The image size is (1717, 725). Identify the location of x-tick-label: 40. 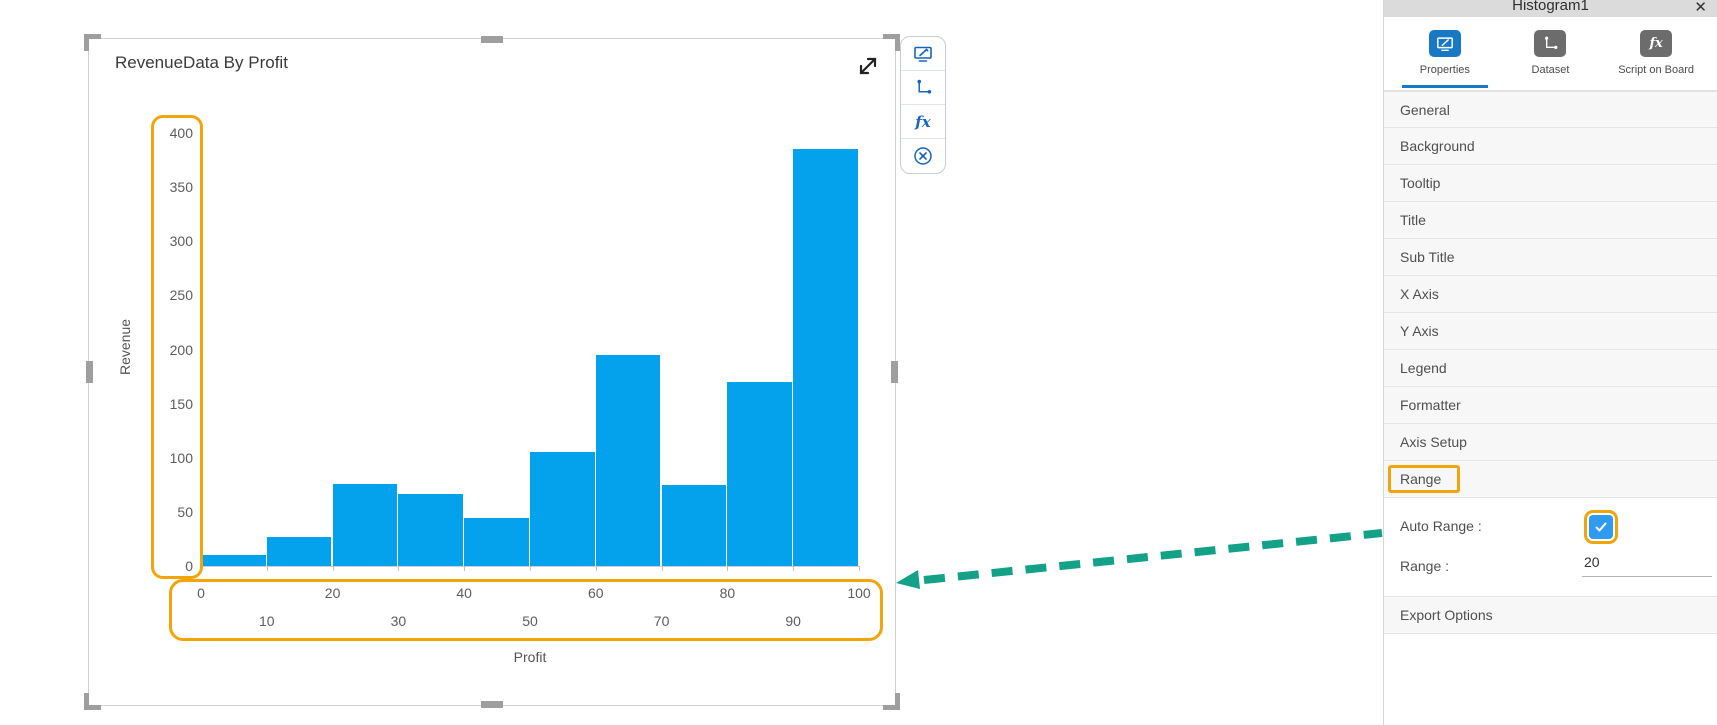
(464, 593).